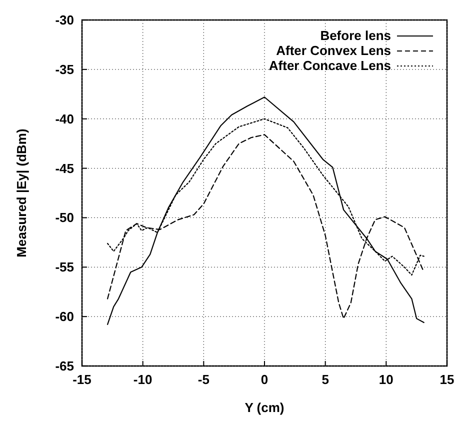  Describe the element at coordinates (82, 379) in the screenshot. I see `x-tick-label: -15` at that location.